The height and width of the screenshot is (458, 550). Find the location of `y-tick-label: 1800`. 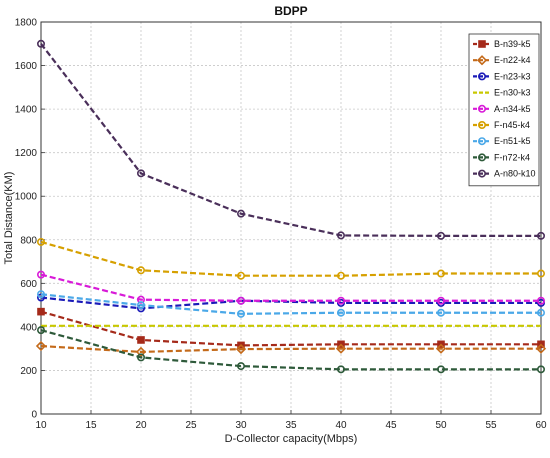

y-tick-label: 1800 is located at coordinates (26, 23).